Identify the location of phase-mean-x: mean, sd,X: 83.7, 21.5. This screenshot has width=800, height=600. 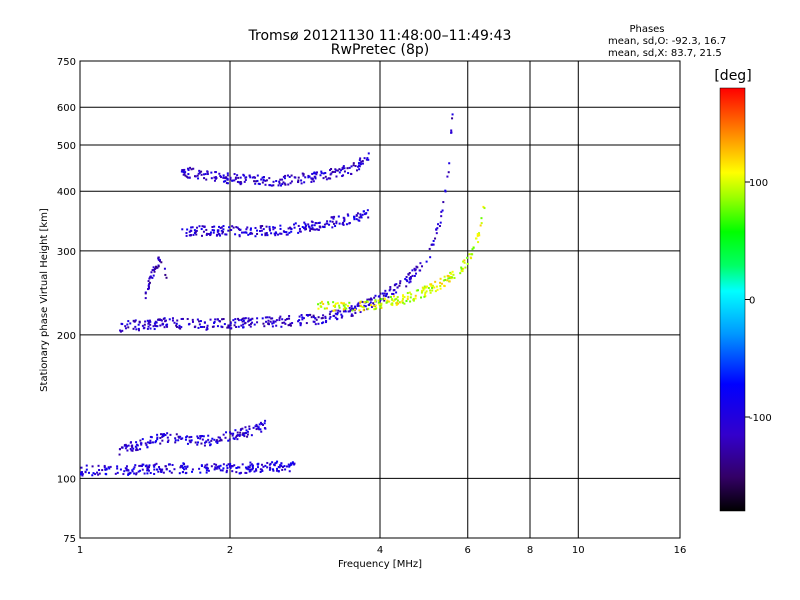
(665, 53).